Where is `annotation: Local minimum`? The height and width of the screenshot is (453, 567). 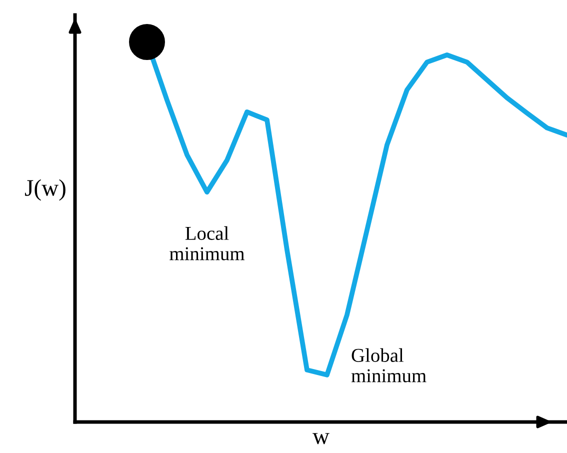
annotation: Local minimum is located at coordinates (207, 243).